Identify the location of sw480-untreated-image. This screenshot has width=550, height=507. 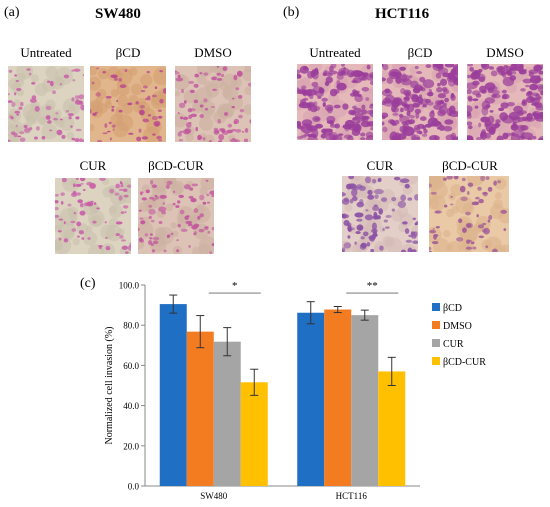
(46, 104).